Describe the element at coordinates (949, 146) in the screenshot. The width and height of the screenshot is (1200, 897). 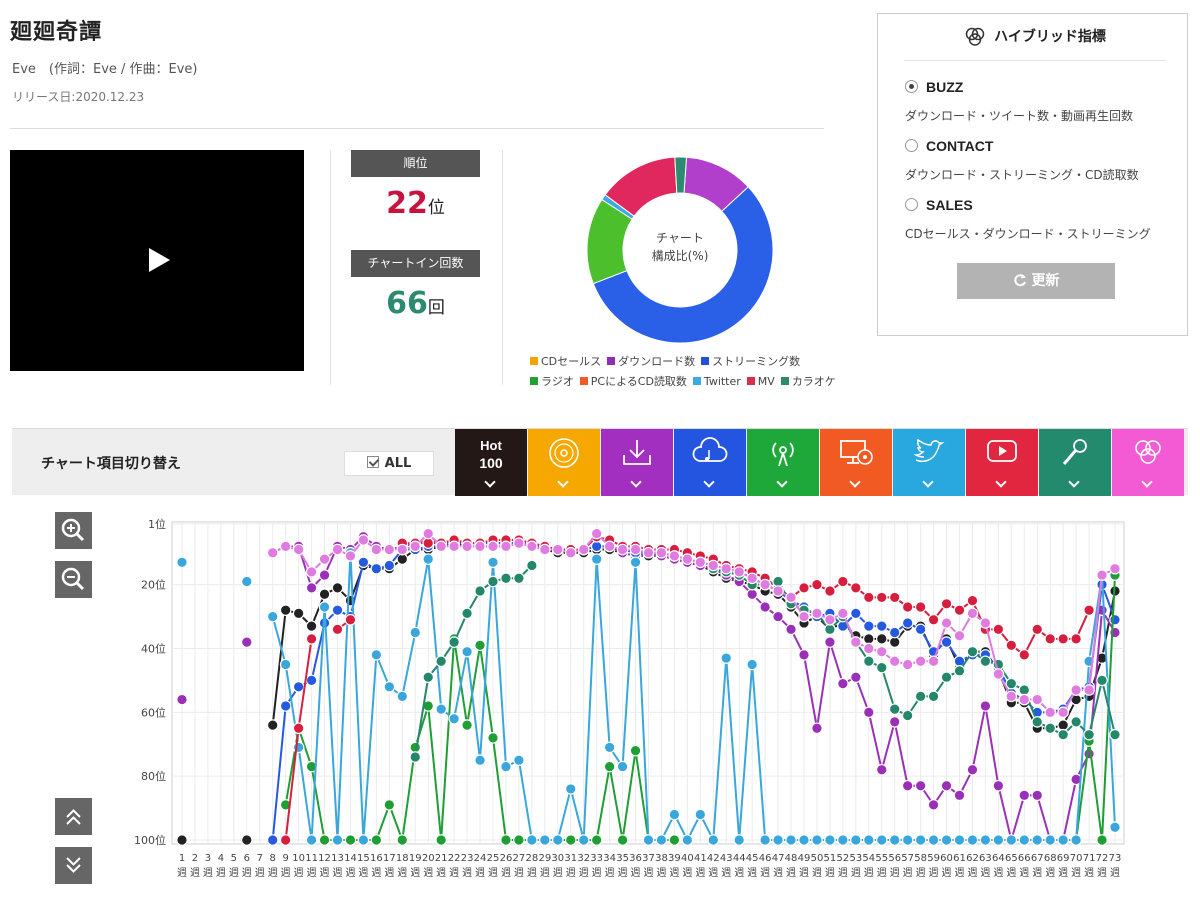
I see `radio-contact: CONTACT` at that location.